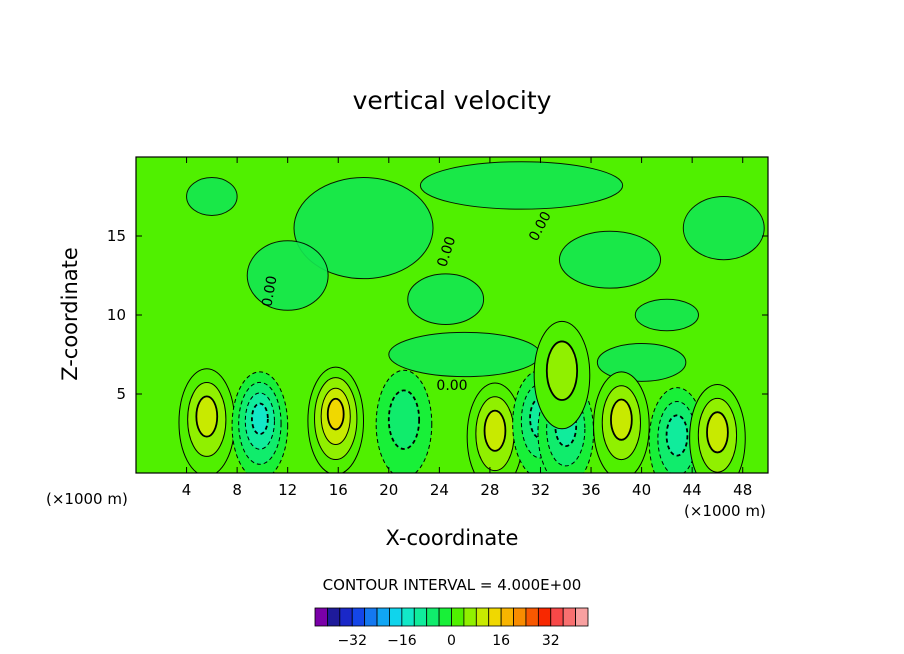 The width and height of the screenshot is (904, 654). Describe the element at coordinates (725, 511) in the screenshot. I see `x-unit-note-right: (×1000 m)` at that location.